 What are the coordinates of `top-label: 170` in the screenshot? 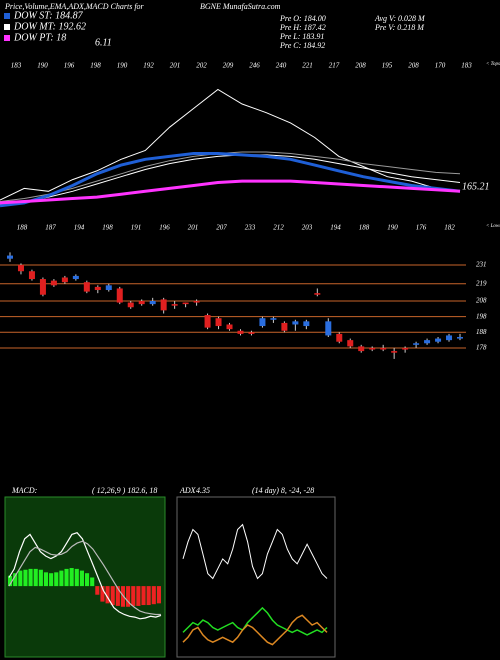 It's located at (440, 66).